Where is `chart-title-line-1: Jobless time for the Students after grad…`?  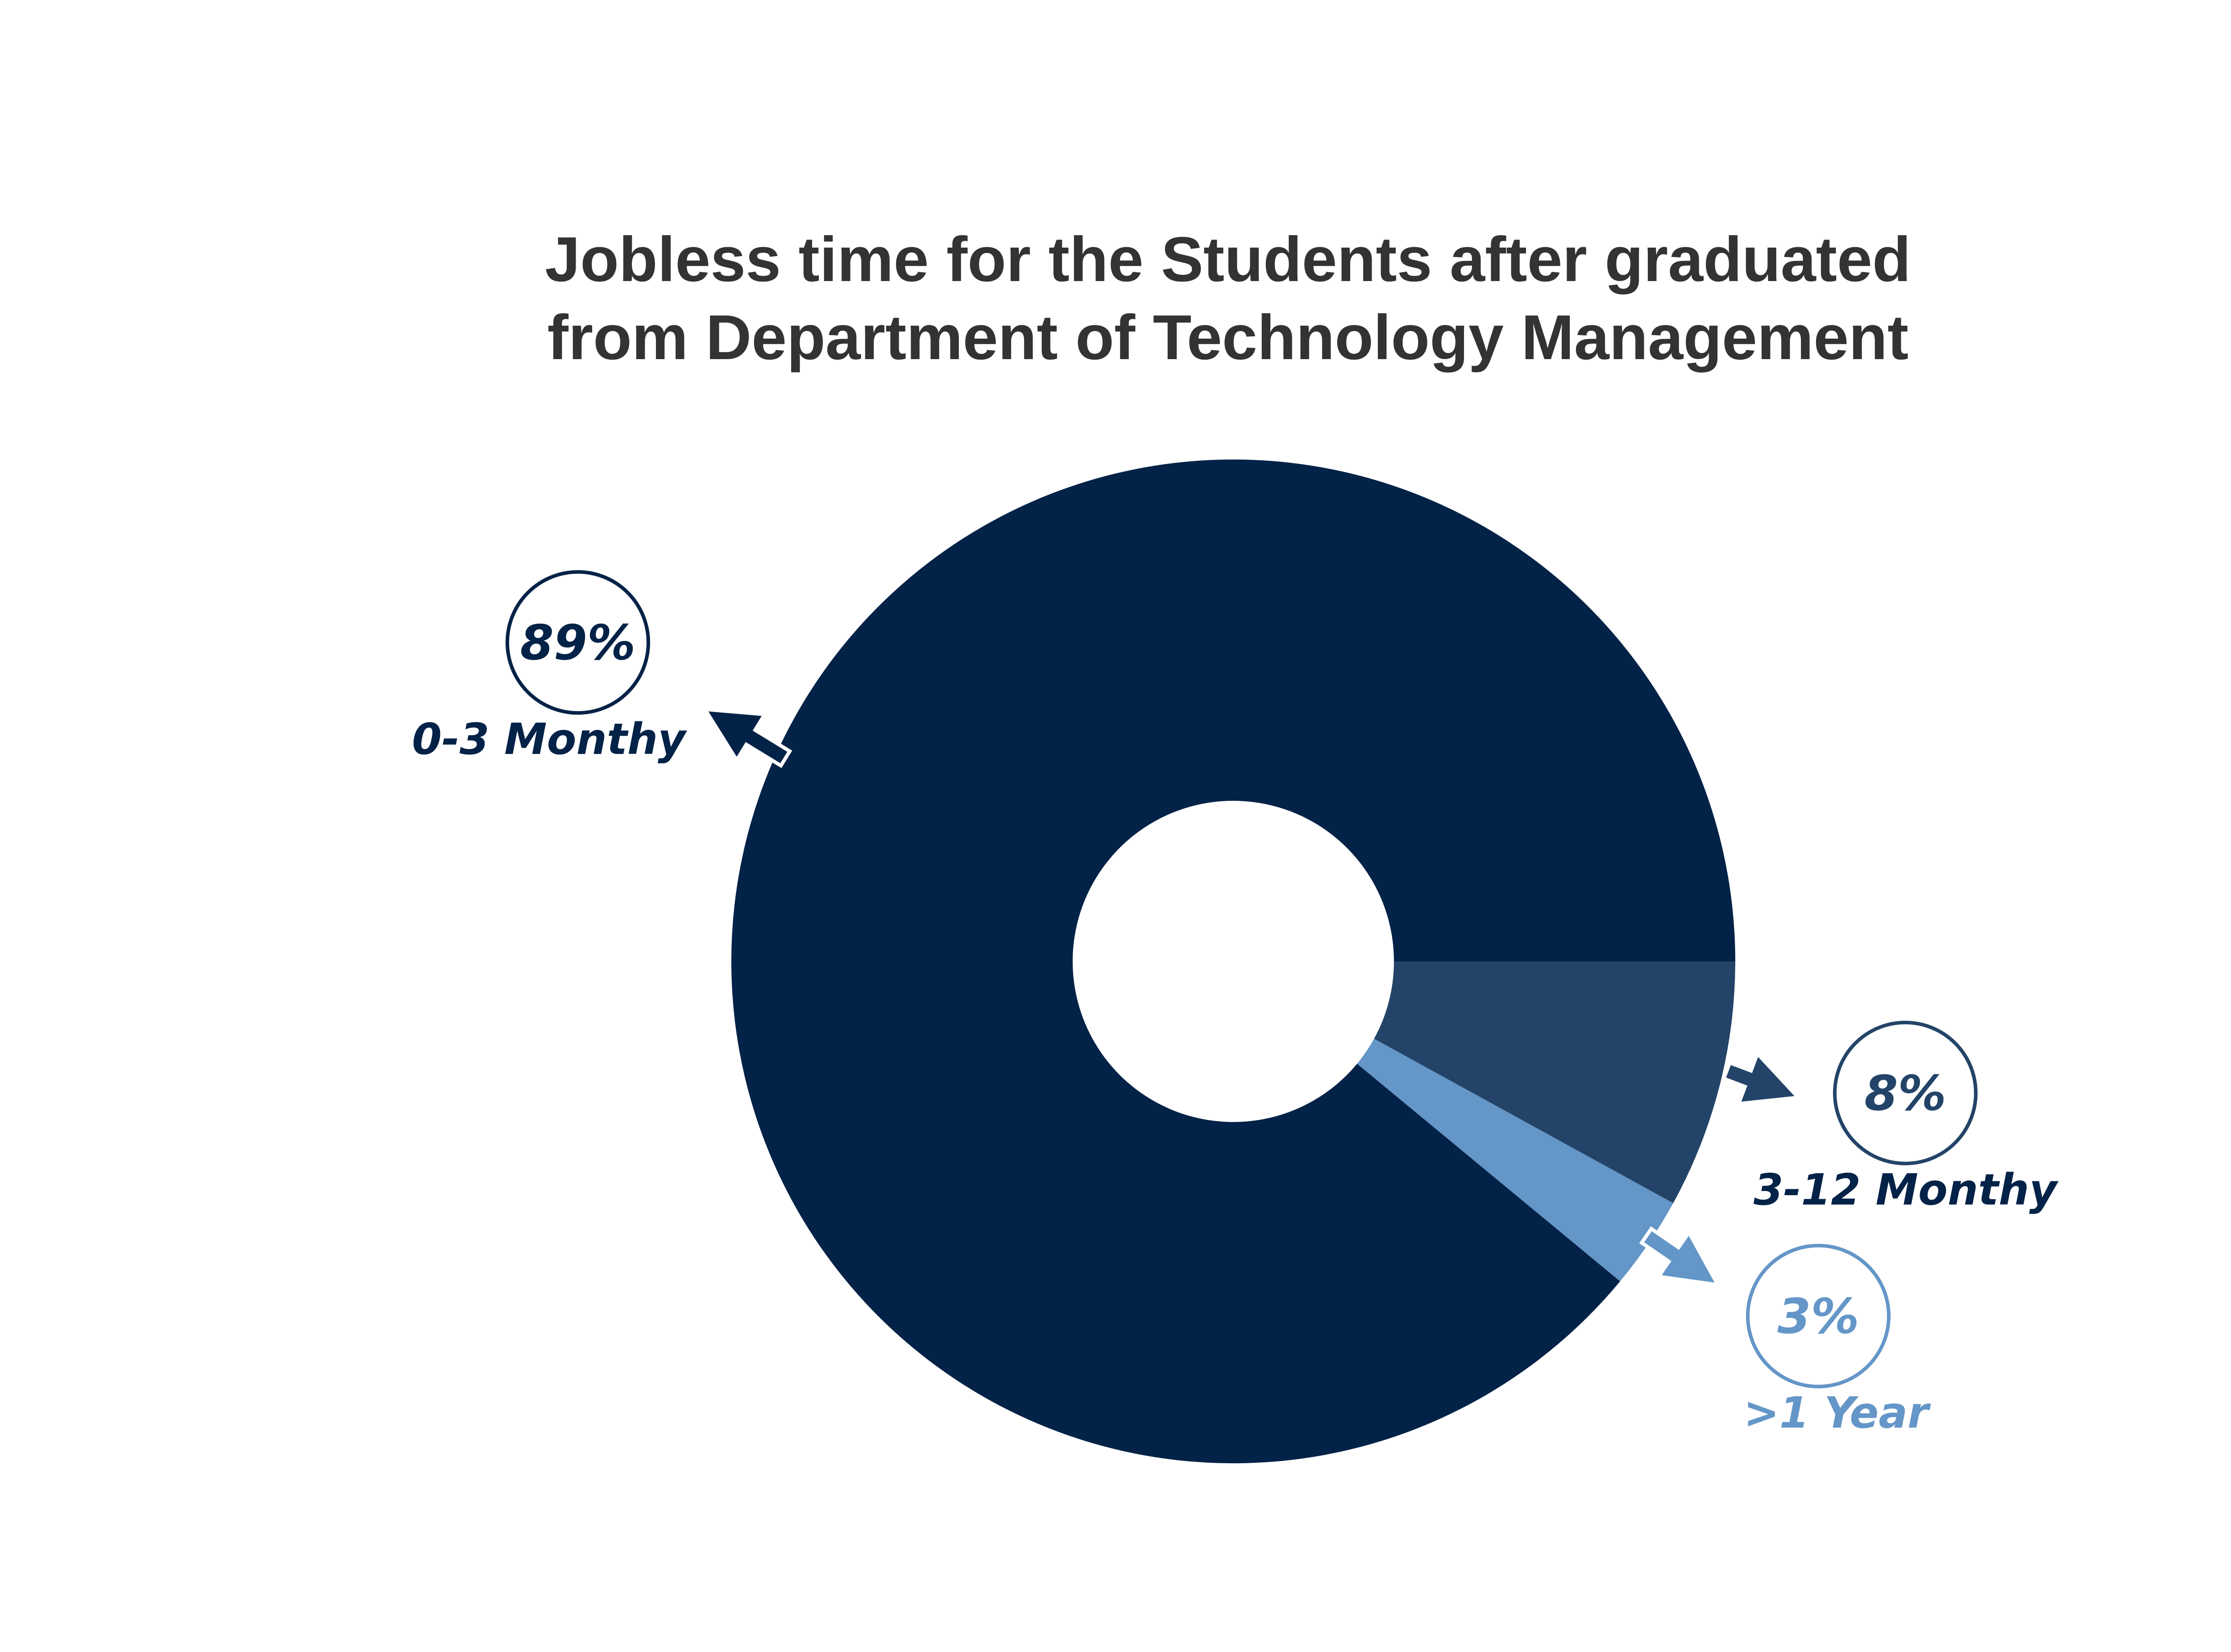 chart-title-line-1: Jobless time for the Students after grad… is located at coordinates (1228, 259).